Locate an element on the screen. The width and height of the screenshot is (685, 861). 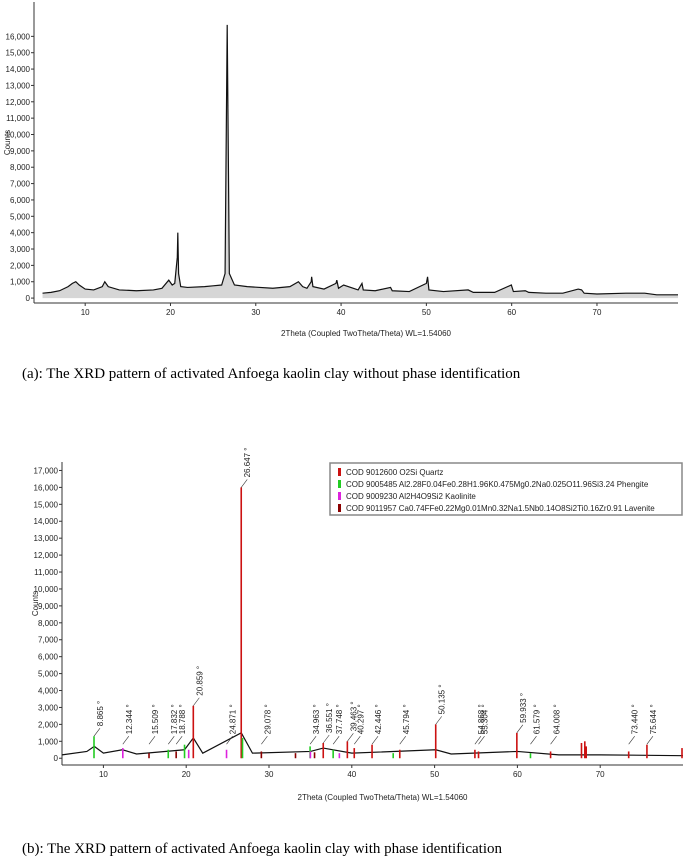
peak-label: 29.078 ° is located at coordinates (267, 719).